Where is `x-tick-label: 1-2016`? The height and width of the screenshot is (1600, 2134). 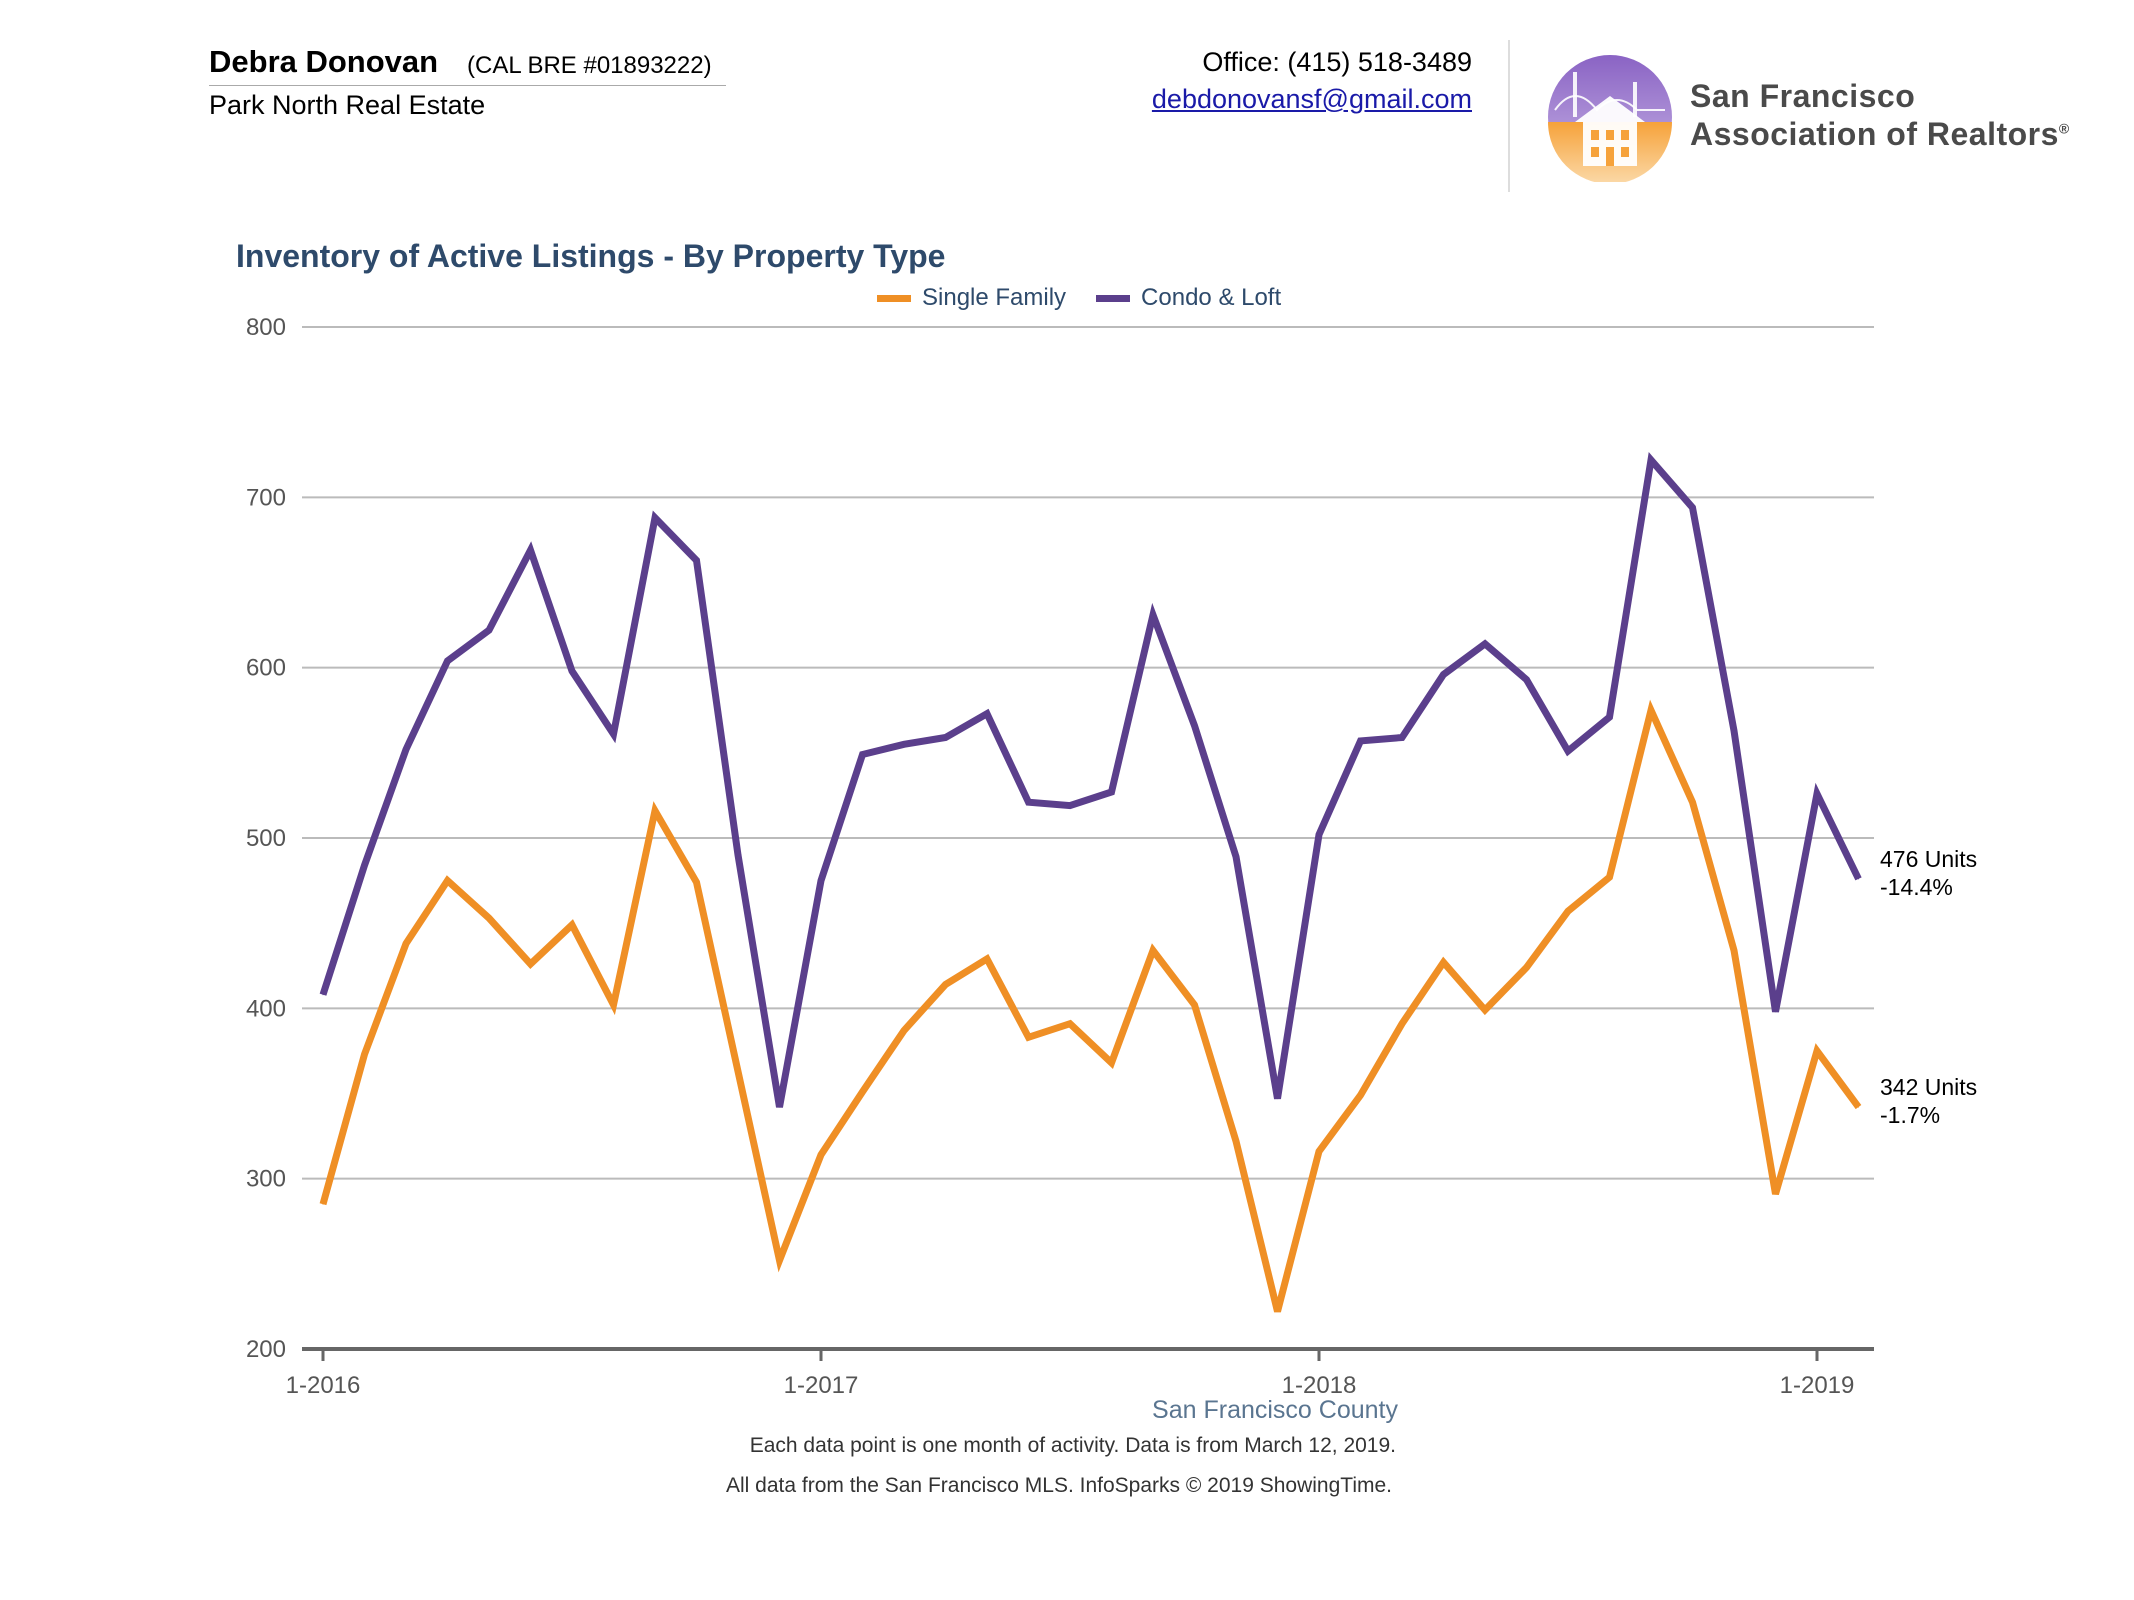
x-tick-label: 1-2016 is located at coordinates (323, 1385).